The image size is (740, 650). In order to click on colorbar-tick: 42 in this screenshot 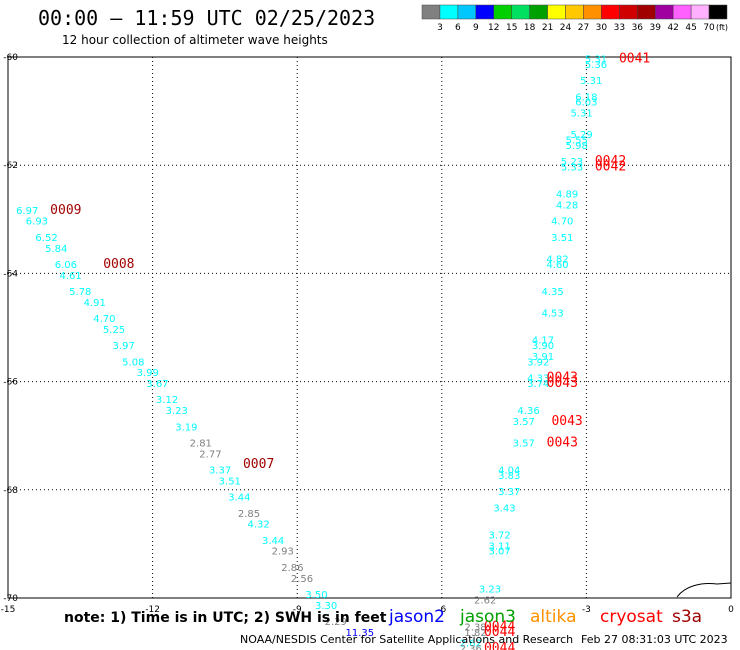, I will do `click(672, 28)`.